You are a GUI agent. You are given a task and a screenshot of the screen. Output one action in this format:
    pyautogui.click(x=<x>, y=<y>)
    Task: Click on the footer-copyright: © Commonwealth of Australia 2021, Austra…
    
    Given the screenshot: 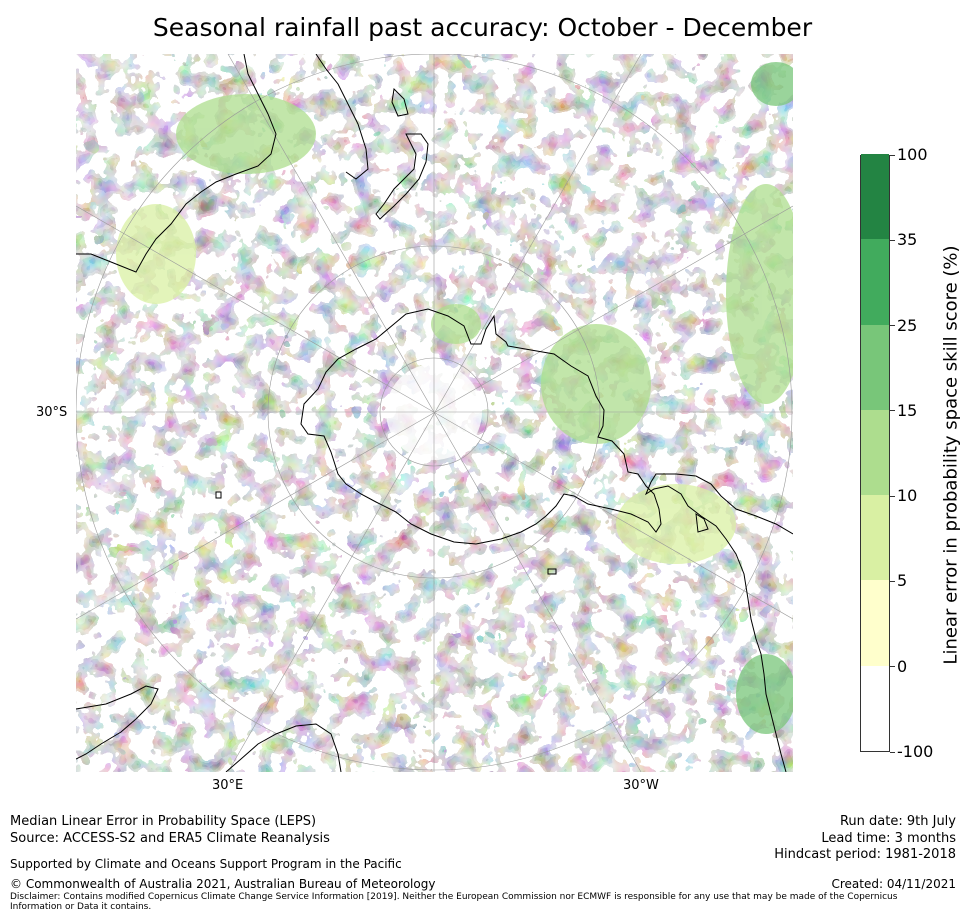 What is the action you would take?
    pyautogui.click(x=223, y=884)
    